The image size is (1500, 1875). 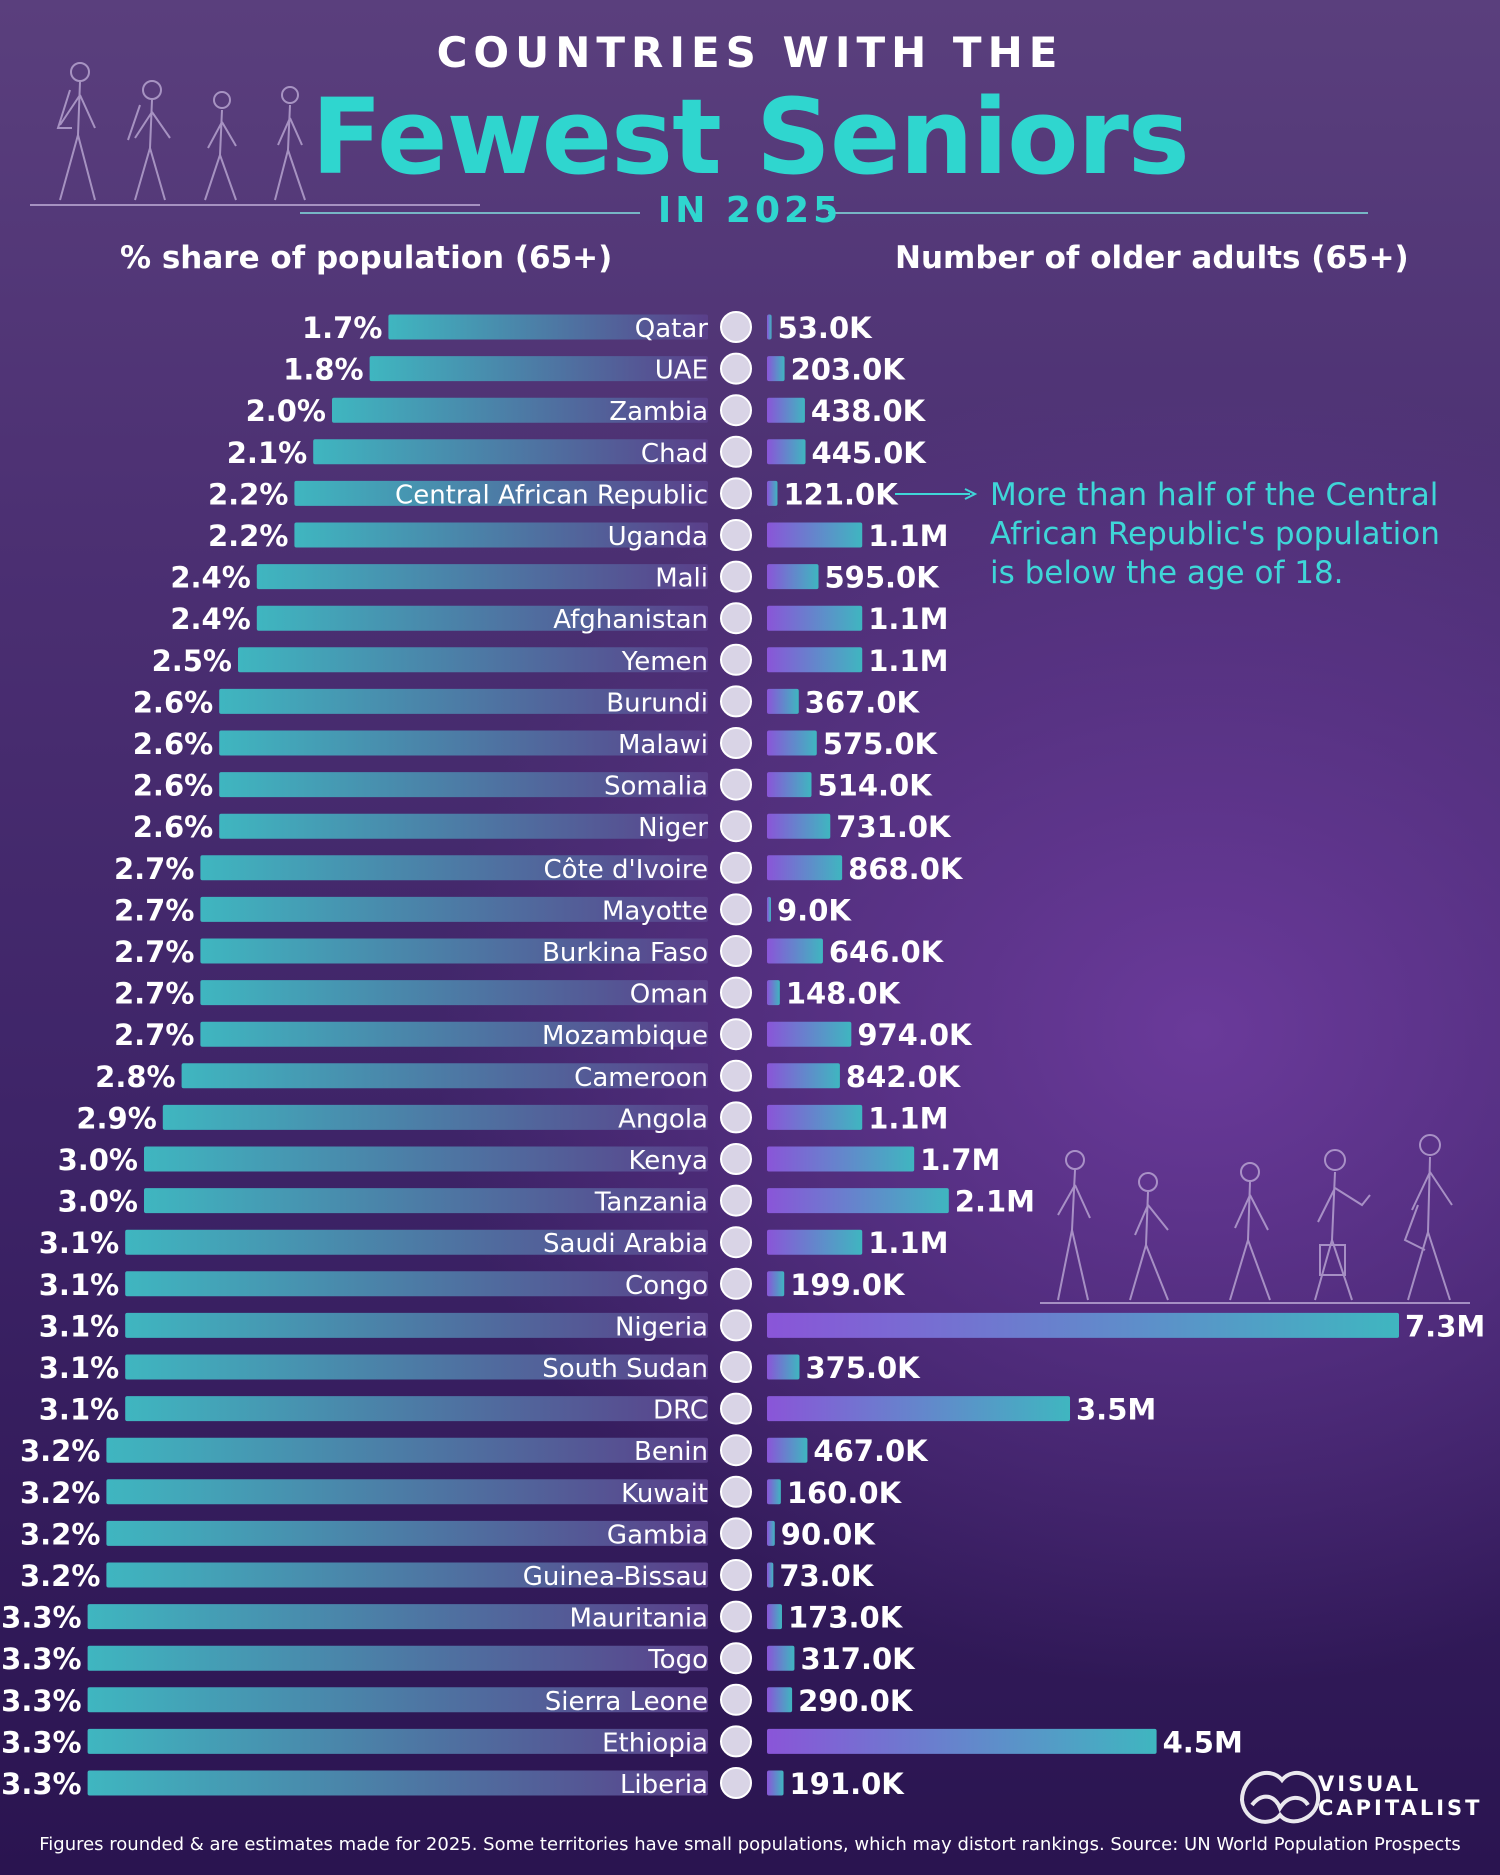 What do you see at coordinates (482, 618) in the screenshot?
I see `share-bar-afghanistan` at bounding box center [482, 618].